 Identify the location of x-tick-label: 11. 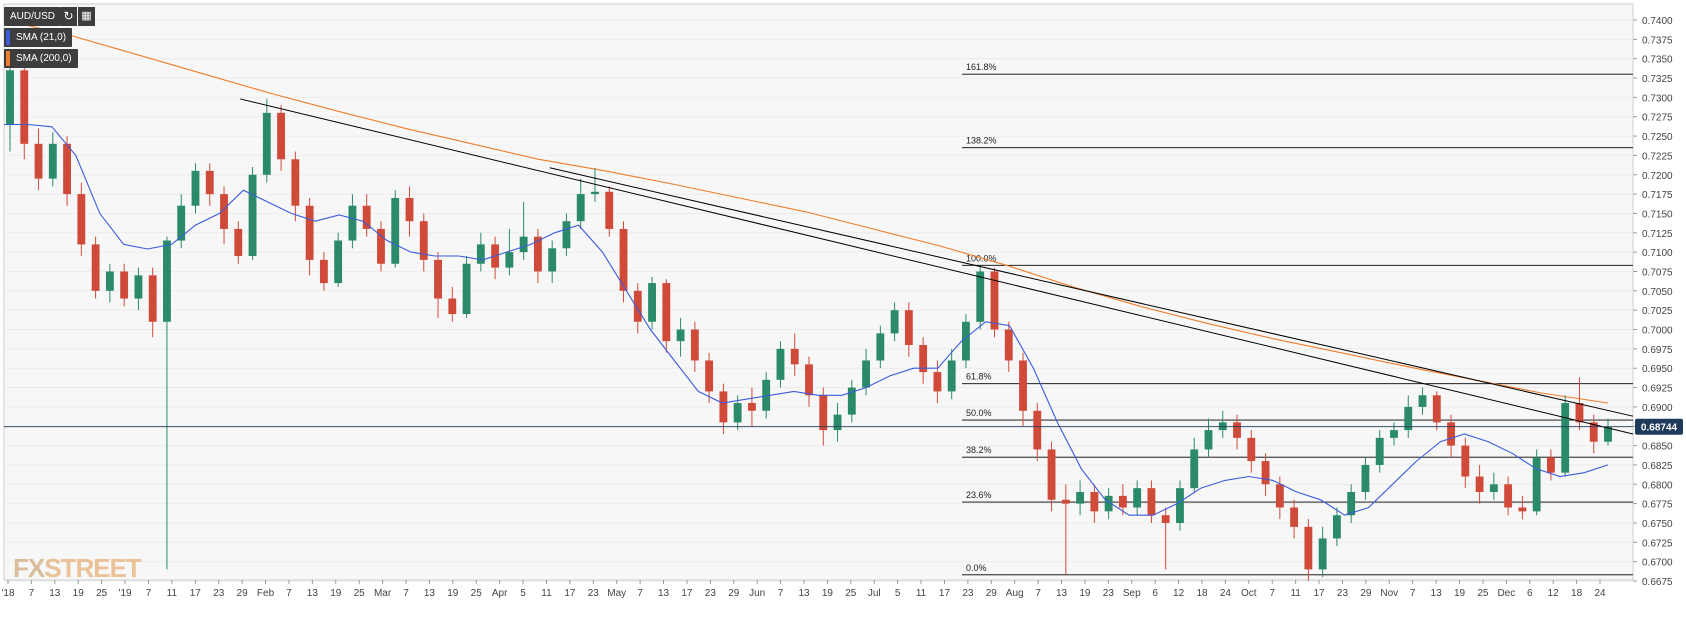
(1295, 593).